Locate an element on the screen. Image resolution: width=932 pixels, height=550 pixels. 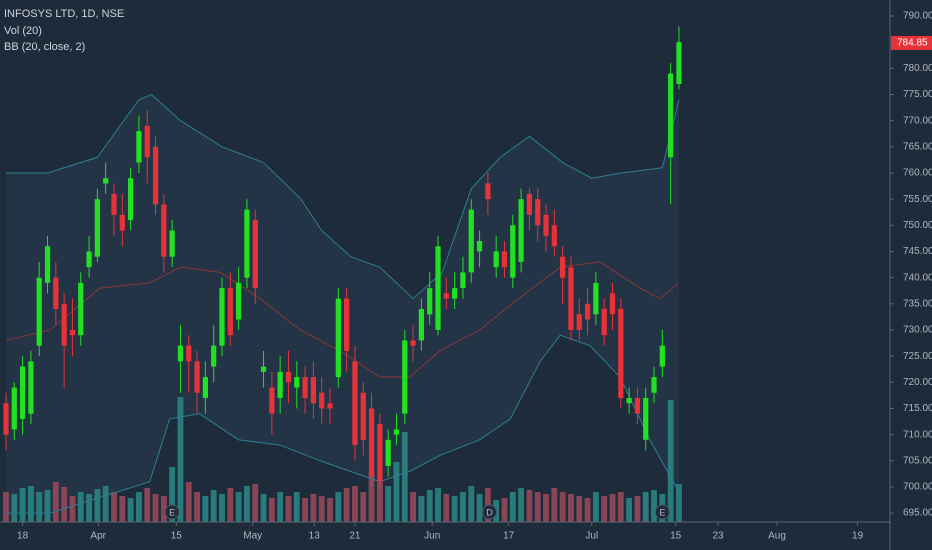
y-tick-label: 710.00 is located at coordinates (917, 434).